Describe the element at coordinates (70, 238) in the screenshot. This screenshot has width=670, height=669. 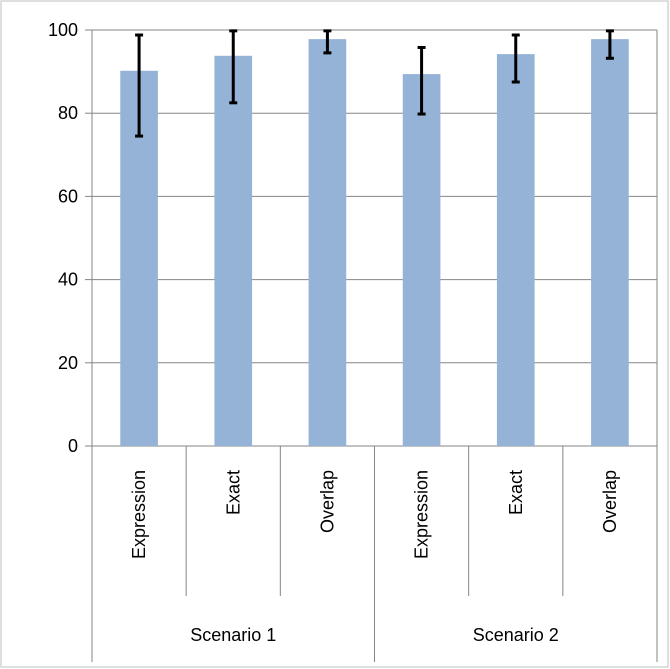
I see `y-axis: 0 20 40 60 80 100` at that location.